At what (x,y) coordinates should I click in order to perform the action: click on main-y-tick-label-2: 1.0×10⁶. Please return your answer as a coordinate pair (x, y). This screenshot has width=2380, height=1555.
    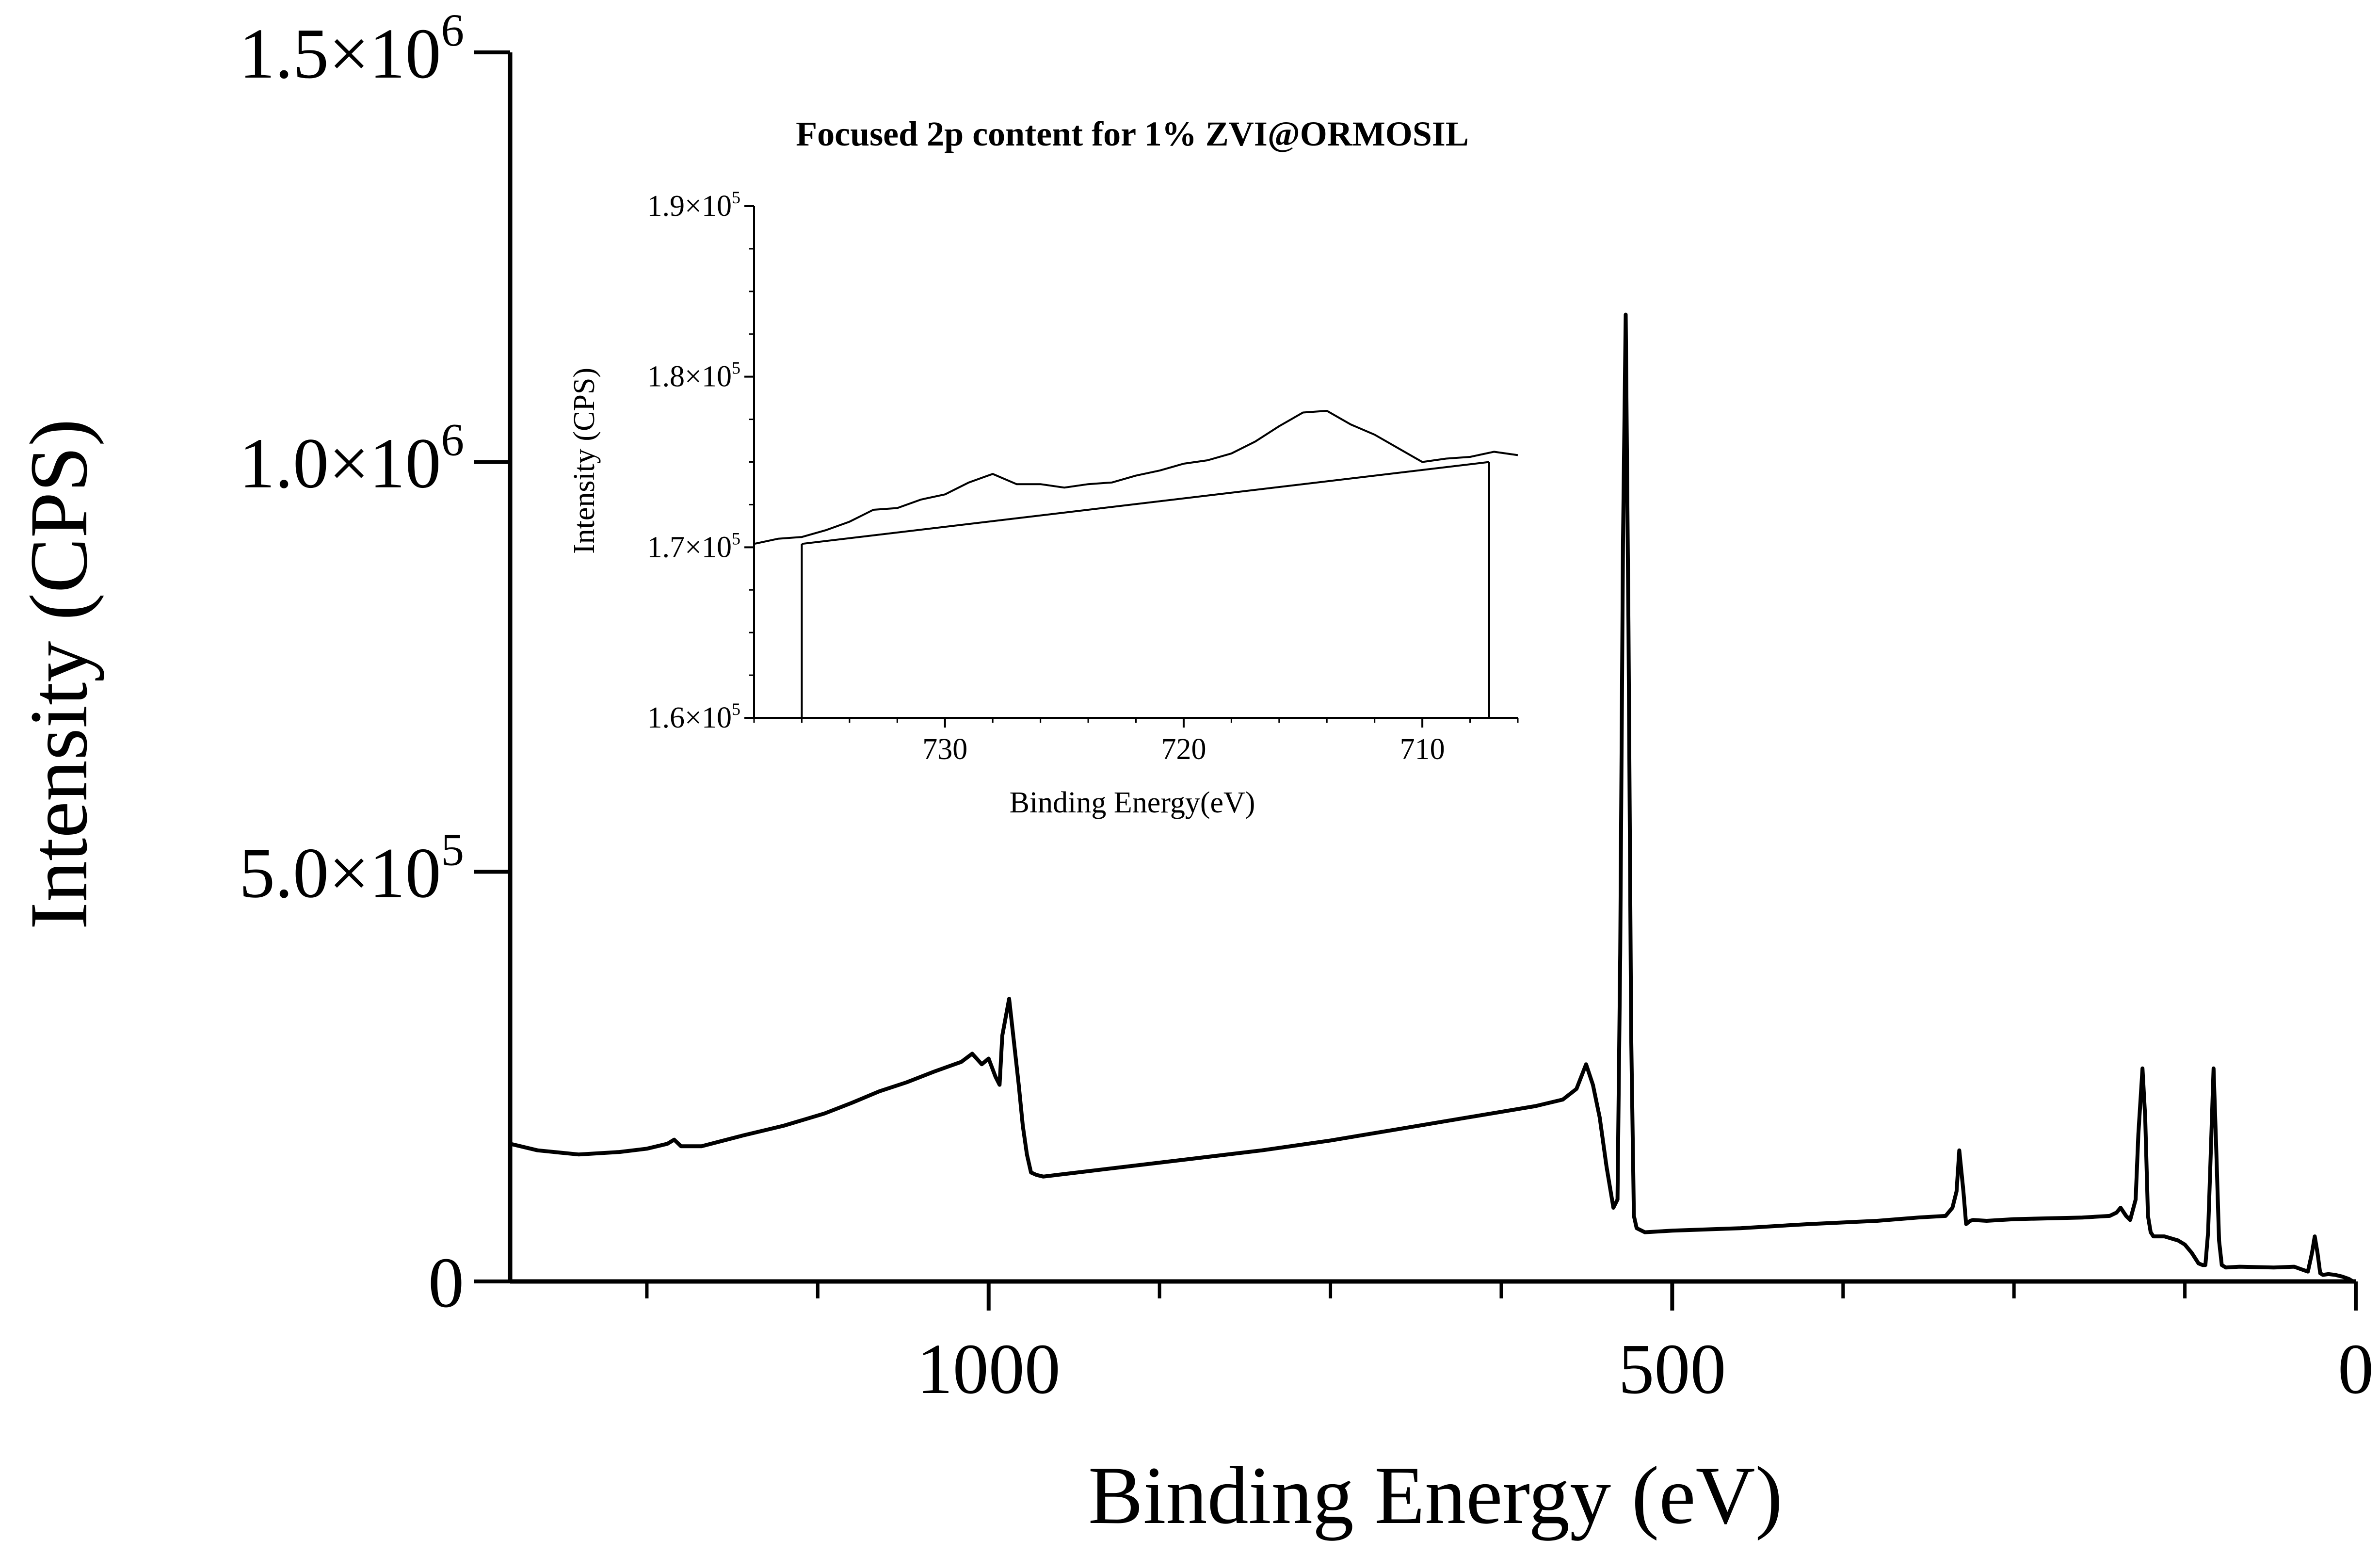
    Looking at the image, I should click on (351, 458).